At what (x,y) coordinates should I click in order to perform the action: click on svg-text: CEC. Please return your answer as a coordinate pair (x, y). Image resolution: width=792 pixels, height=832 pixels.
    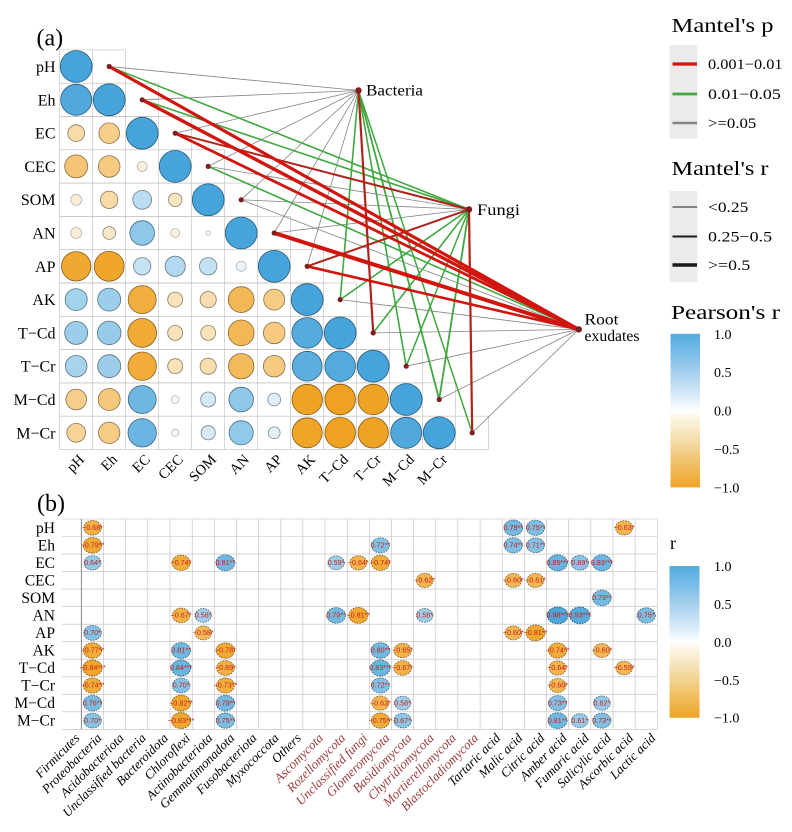
    Looking at the image, I should click on (40, 580).